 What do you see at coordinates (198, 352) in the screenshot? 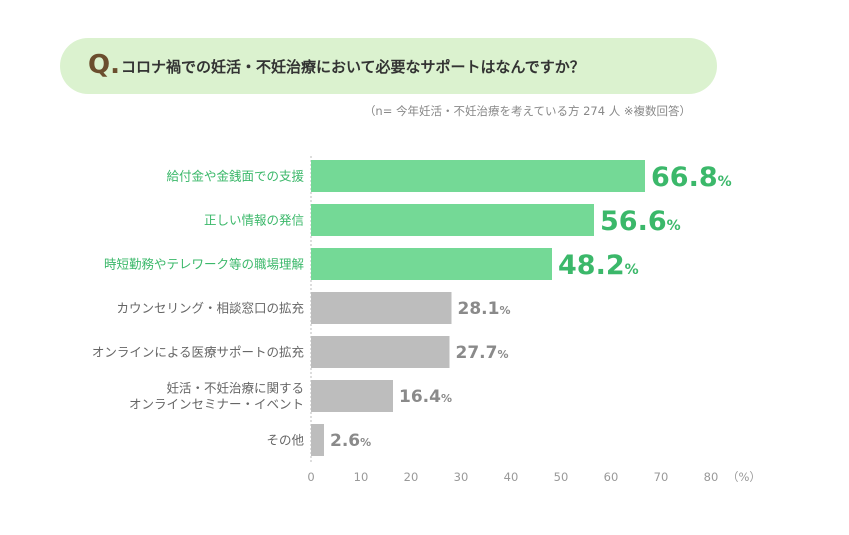
I see `category-label: オンラインによる医療サポートの拡充` at bounding box center [198, 352].